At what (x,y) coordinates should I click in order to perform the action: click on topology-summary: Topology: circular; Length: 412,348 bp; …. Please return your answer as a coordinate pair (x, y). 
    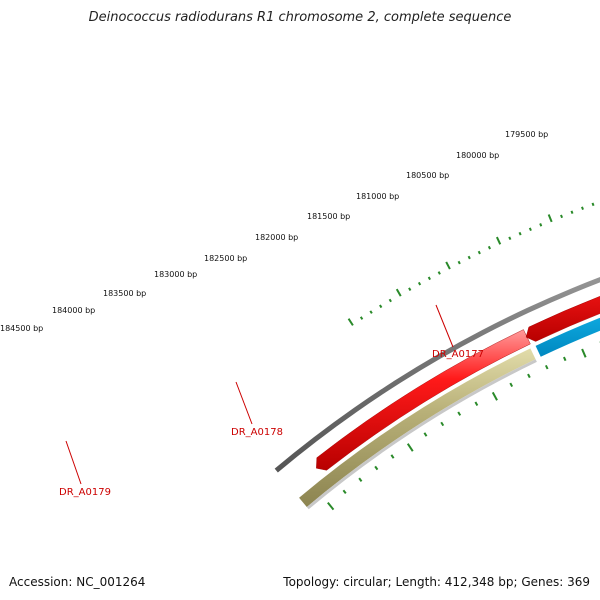
    Looking at the image, I should click on (436, 582).